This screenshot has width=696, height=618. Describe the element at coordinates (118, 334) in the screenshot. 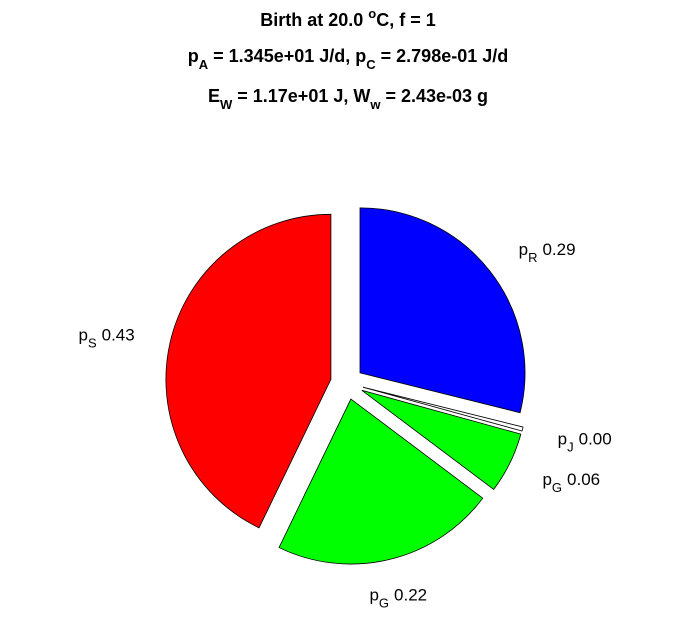

I see `value-label: 0.43` at that location.